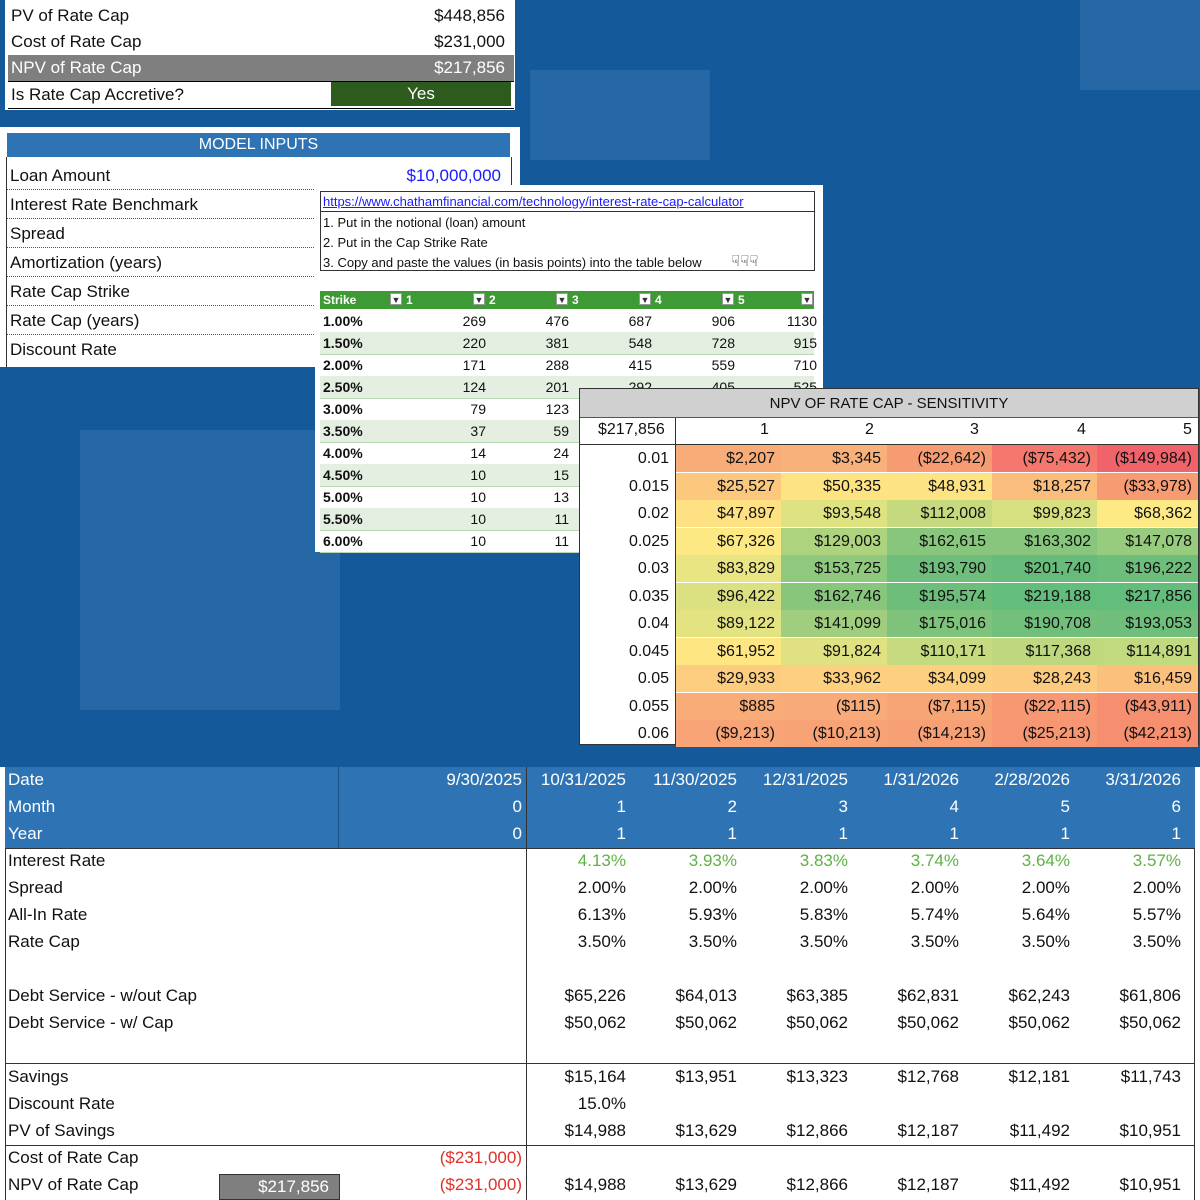 The image size is (1200, 1200). I want to click on schedule-cell: $14,988, so click(595, 1184).